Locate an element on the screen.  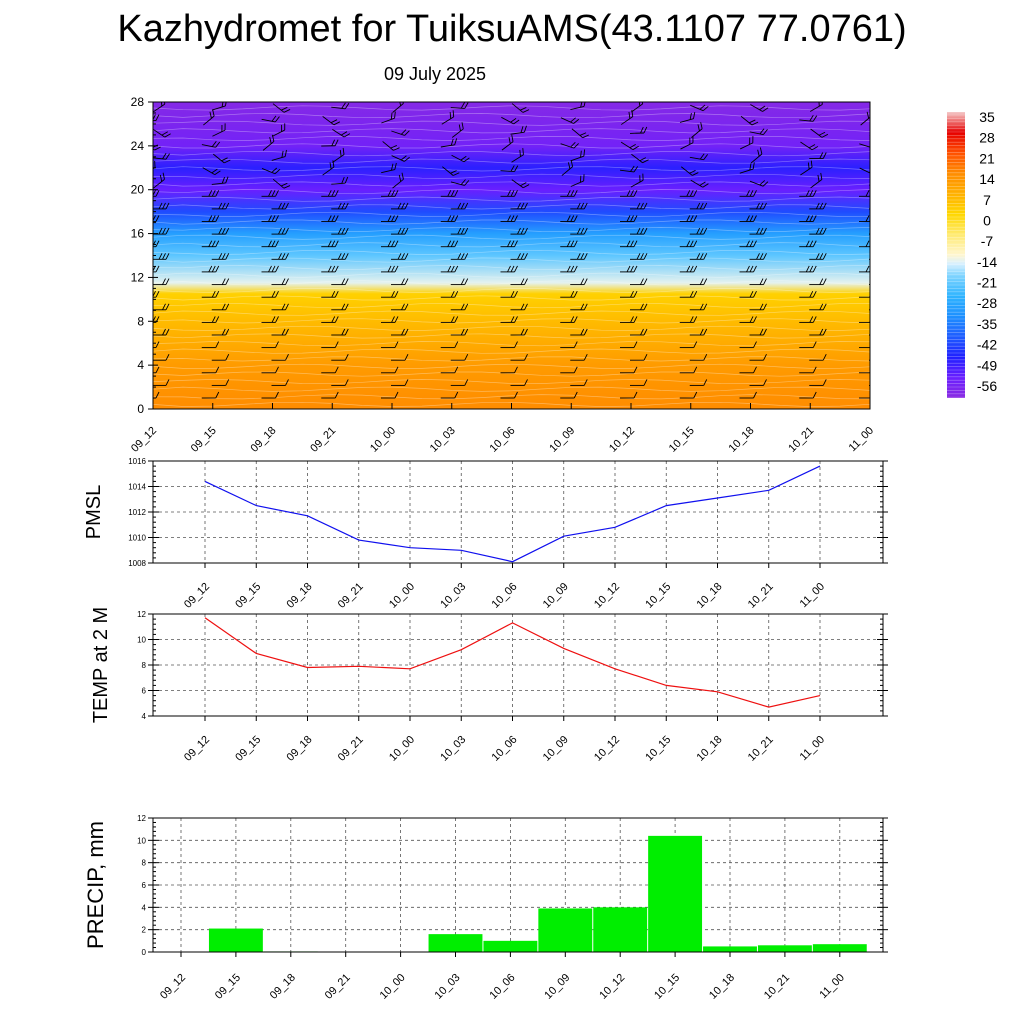
colorbar-label: 28 is located at coordinates (987, 138).